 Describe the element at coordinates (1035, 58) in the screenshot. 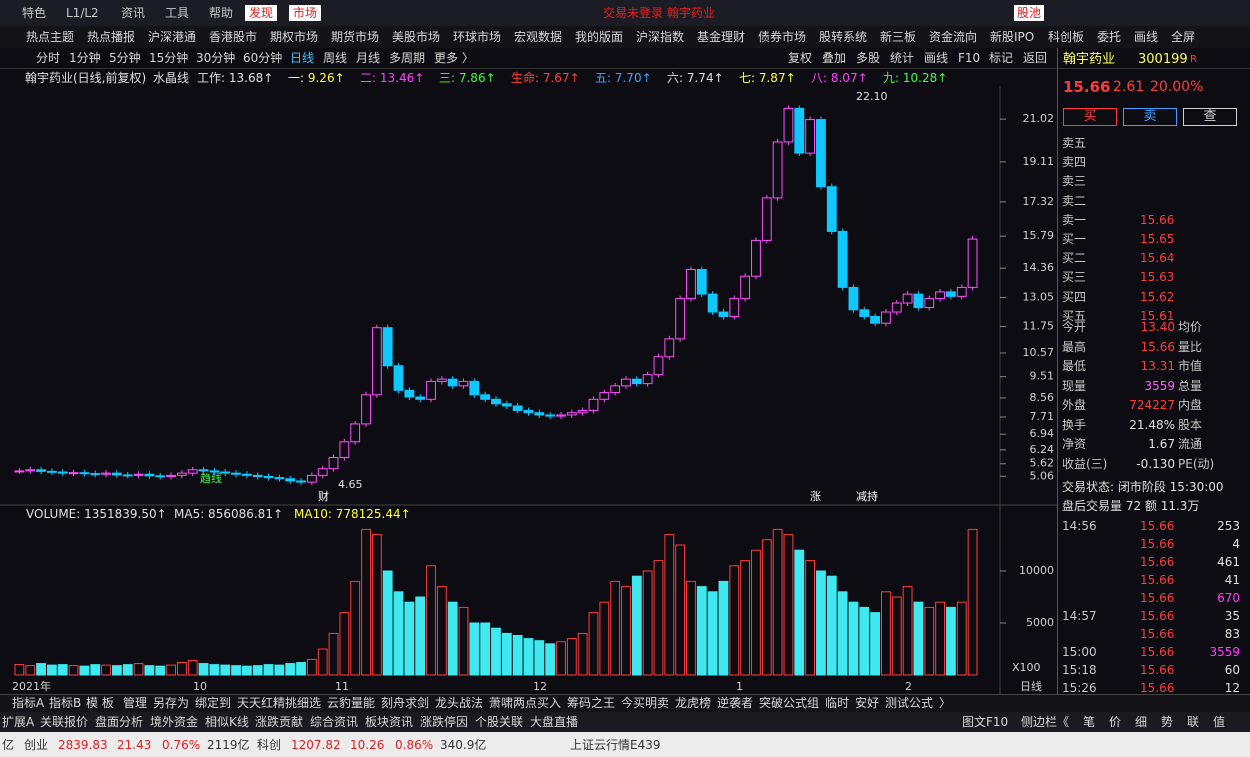

I see `menu-item: 返回` at that location.